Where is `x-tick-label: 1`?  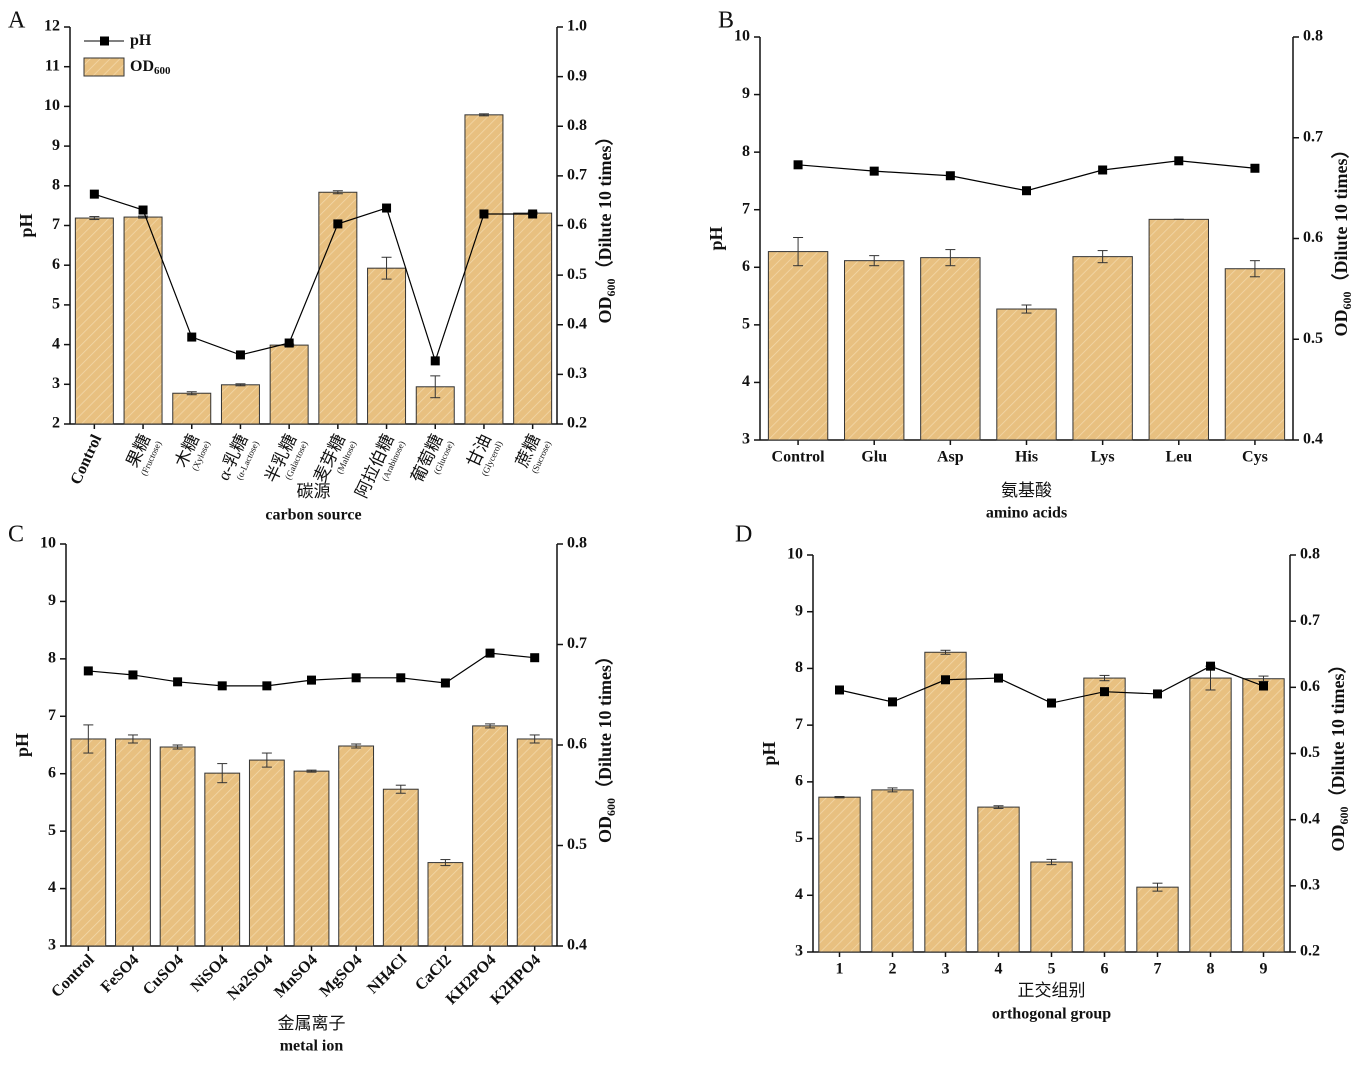 x-tick-label: 1 is located at coordinates (840, 969).